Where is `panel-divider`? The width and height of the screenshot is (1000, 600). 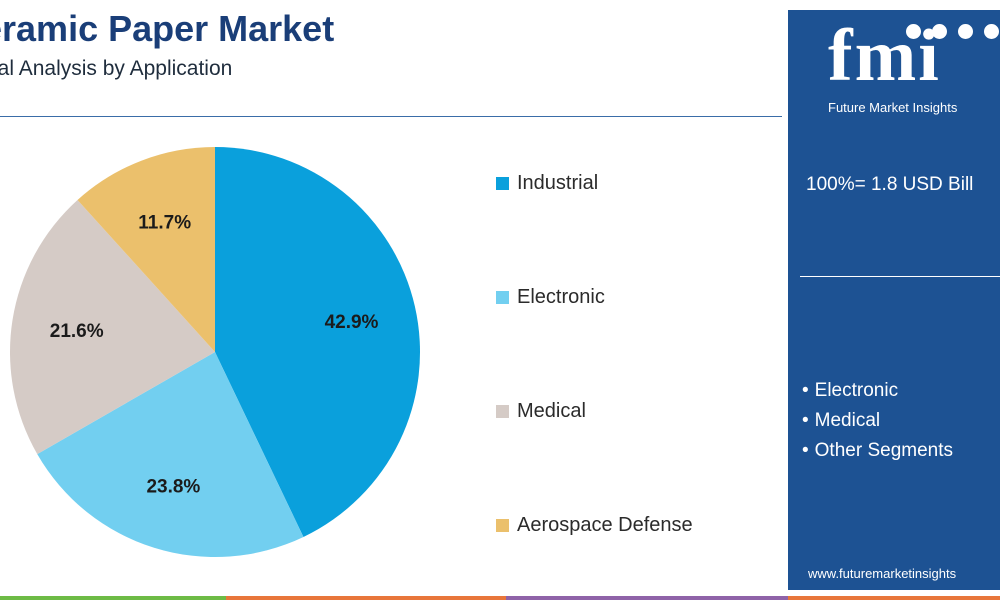
panel-divider is located at coordinates (900, 276).